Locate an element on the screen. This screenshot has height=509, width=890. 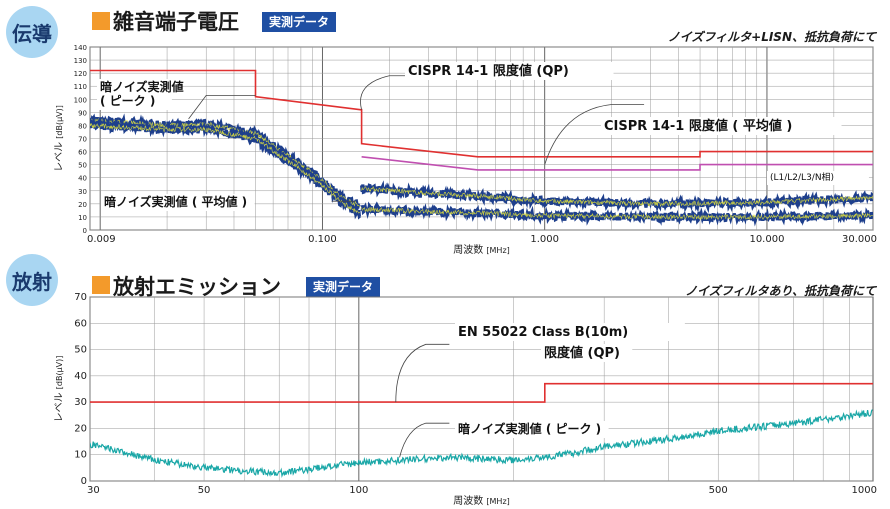
callout-average: 暗ノイズ実測値 ( 平均値 ) is located at coordinates (178, 202).